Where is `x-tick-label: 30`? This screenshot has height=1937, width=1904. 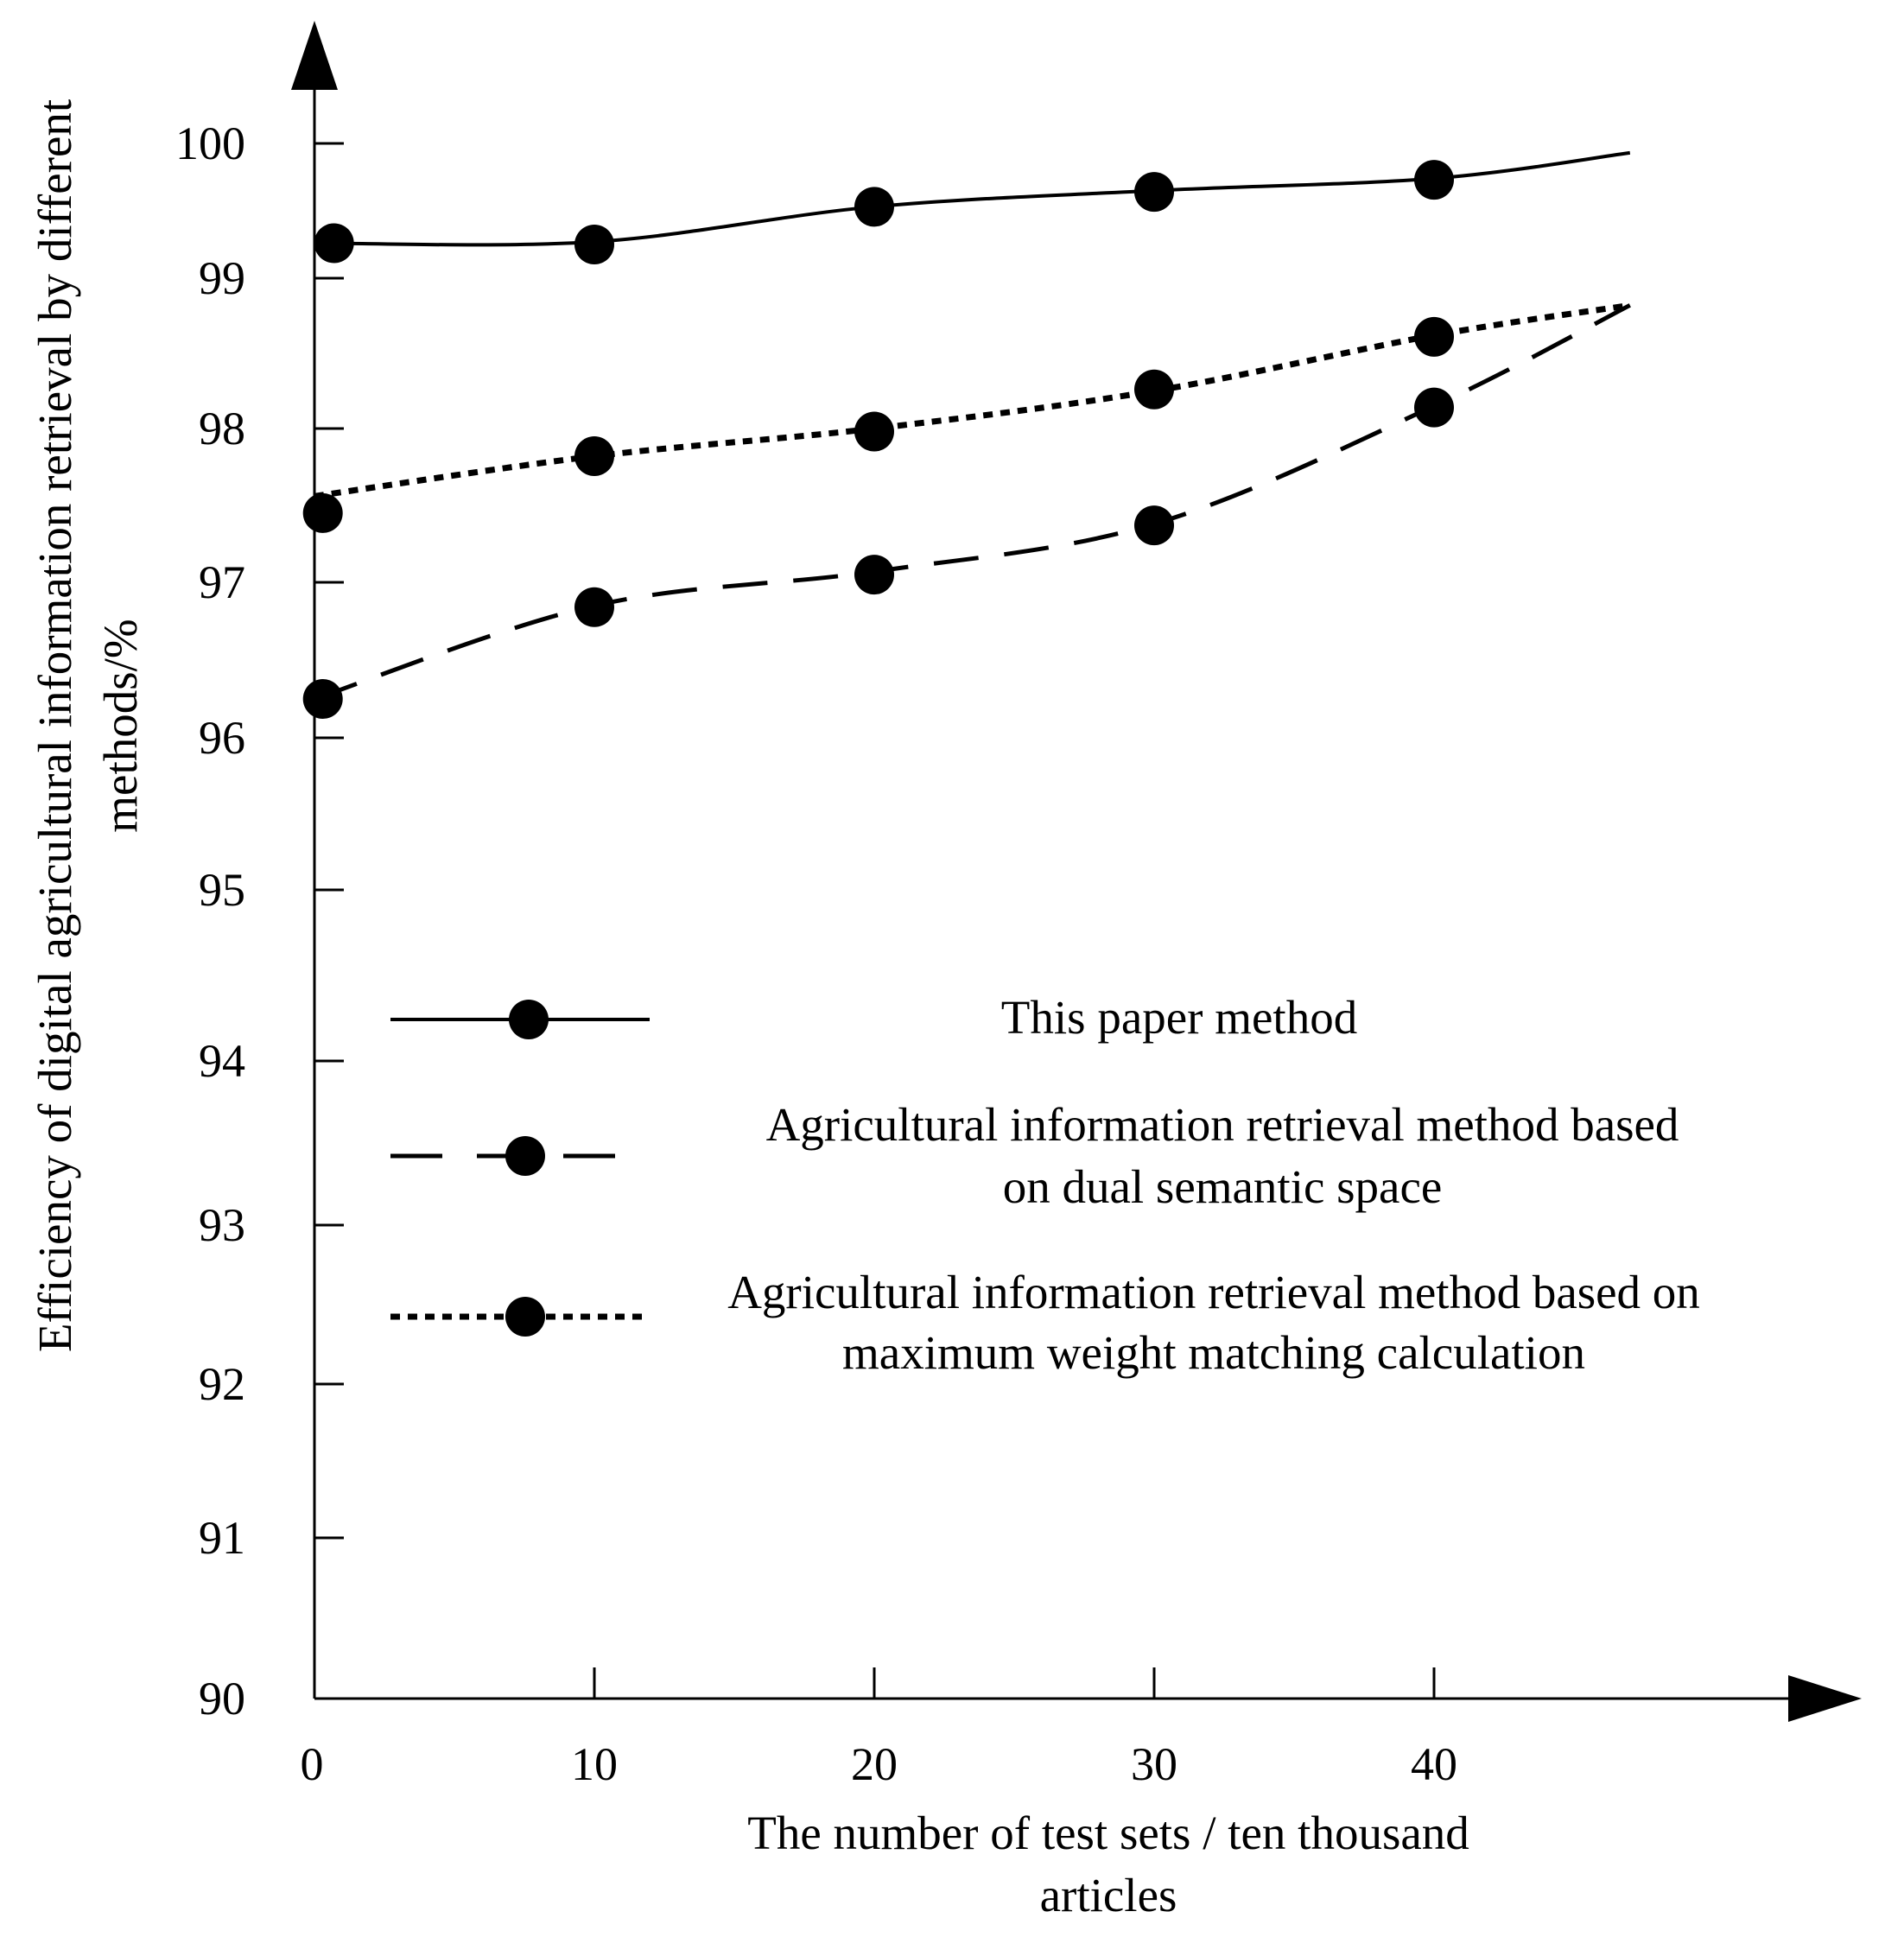 x-tick-label: 30 is located at coordinates (1154, 1764).